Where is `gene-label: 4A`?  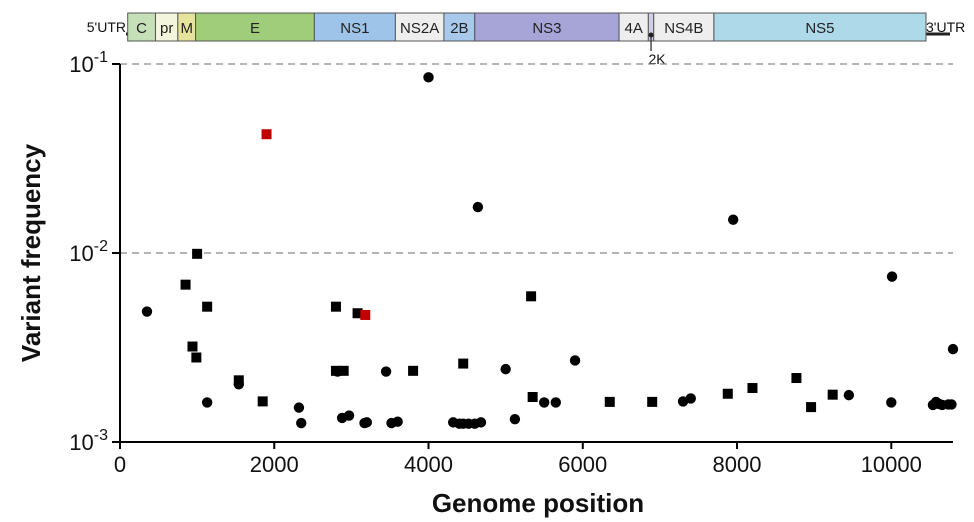 gene-label: 4A is located at coordinates (634, 28).